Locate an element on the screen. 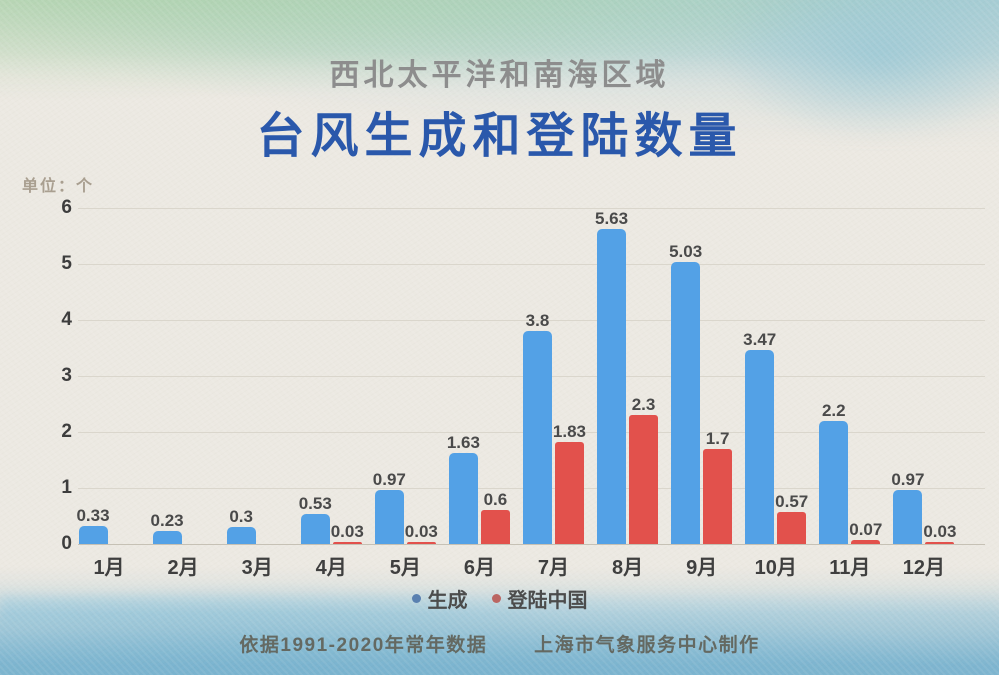  month-group: 5.63 2.3 is located at coordinates (627, 376).